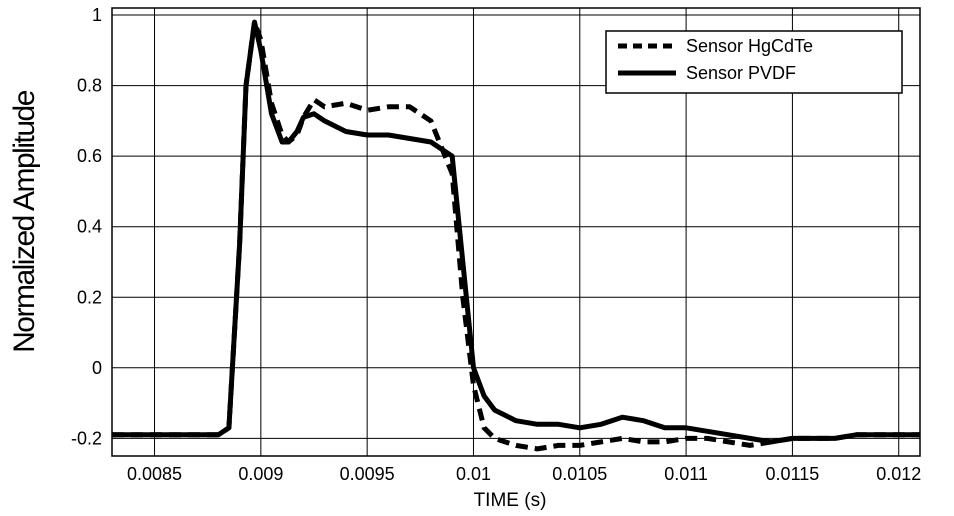  Describe the element at coordinates (367, 474) in the screenshot. I see `x-tick-label: 0.0095` at that location.